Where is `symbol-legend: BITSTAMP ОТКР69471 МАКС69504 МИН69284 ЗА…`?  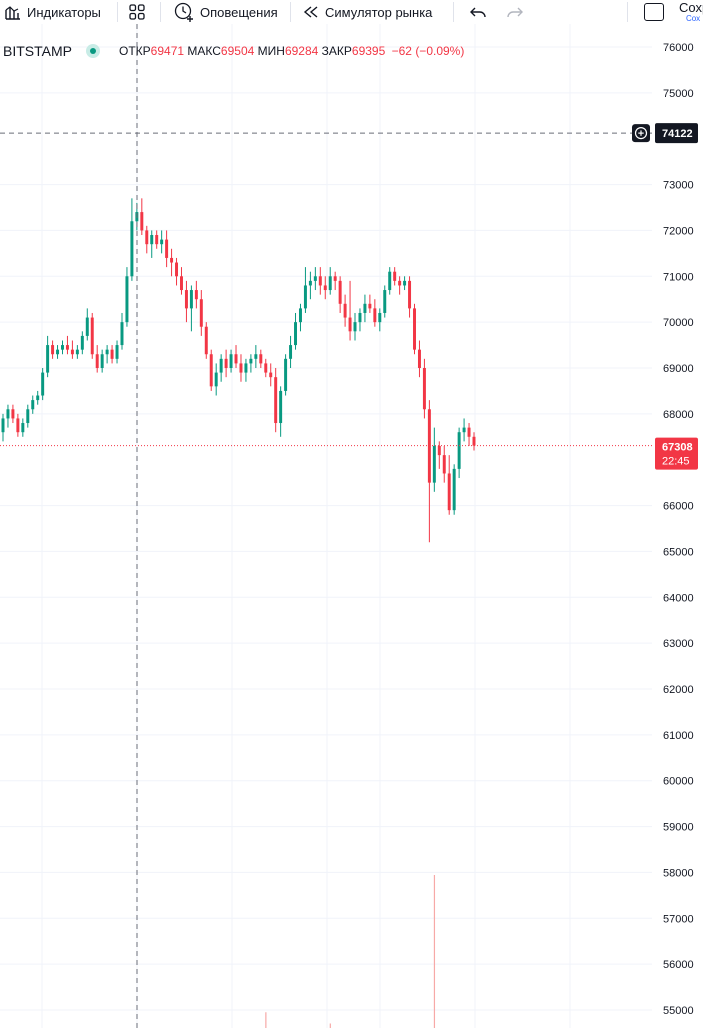 symbol-legend: BITSTAMP ОТКР69471 МАКС69504 МИН69284 ЗА… is located at coordinates (232, 51).